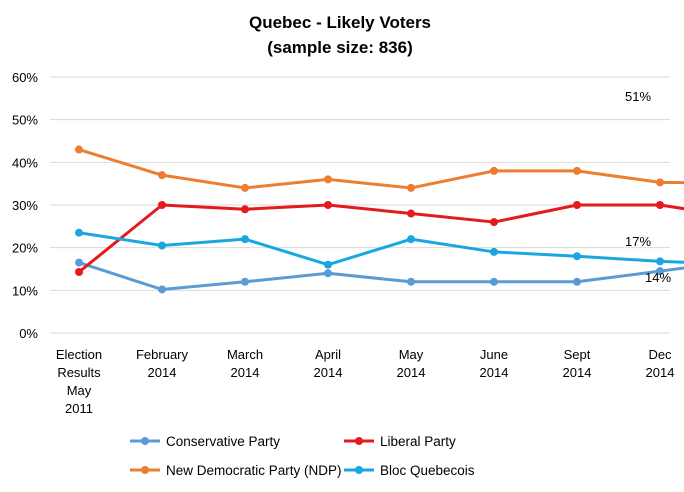 The width and height of the screenshot is (684, 492). Describe the element at coordinates (25, 77) in the screenshot. I see `y-tick-label: 60%` at that location.